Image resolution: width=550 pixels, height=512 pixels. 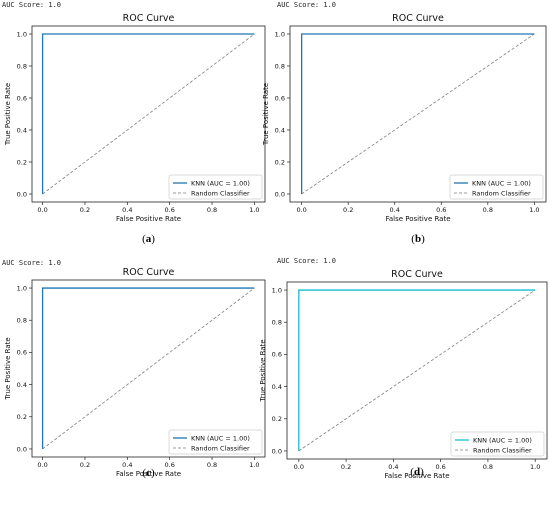 I want to click on panel-caption: (d), so click(x=417, y=472).